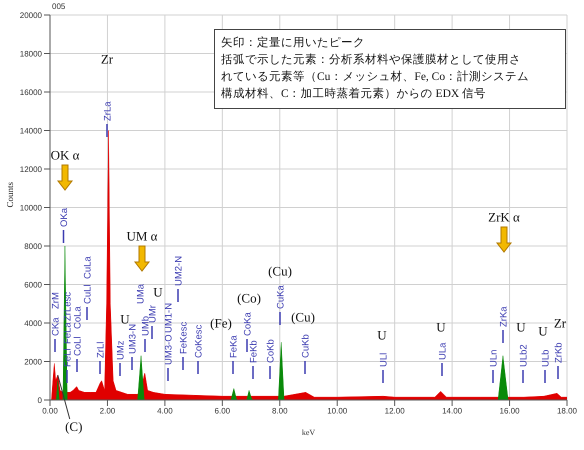 The width and height of the screenshot is (584, 450). What do you see at coordinates (108, 411) in the screenshot?
I see `x-tick-label: 2.00` at bounding box center [108, 411].